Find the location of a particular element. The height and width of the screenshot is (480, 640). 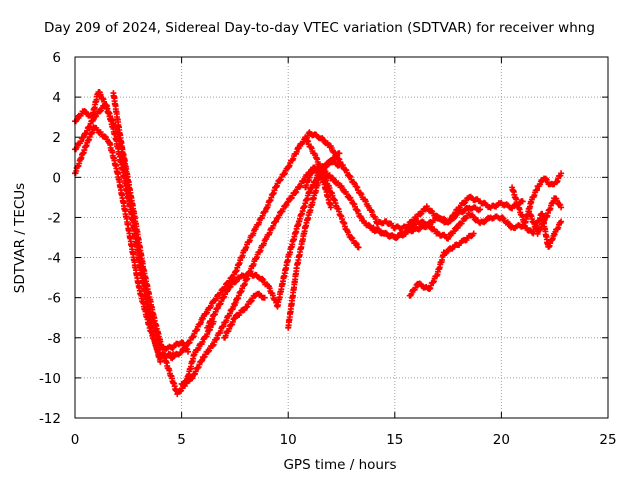

y-tick-label: -12 is located at coordinates (50, 419).